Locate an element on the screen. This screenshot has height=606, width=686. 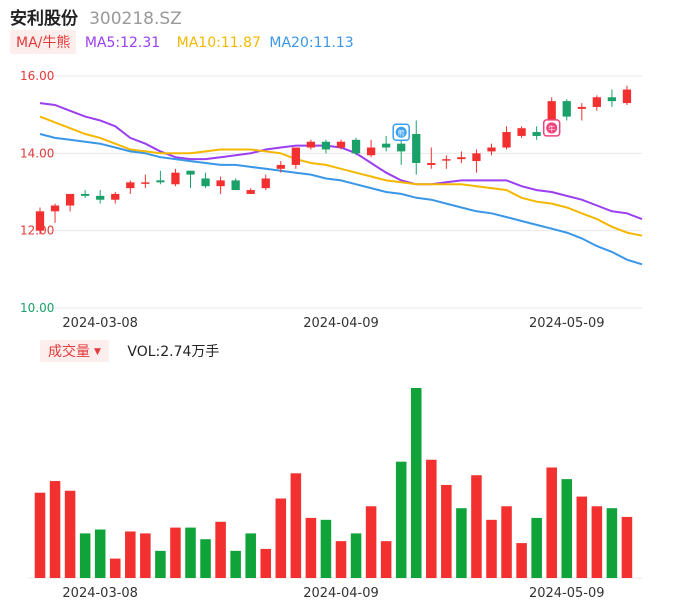
ma-indicator-tab: MA/牛熊 is located at coordinates (43, 42).